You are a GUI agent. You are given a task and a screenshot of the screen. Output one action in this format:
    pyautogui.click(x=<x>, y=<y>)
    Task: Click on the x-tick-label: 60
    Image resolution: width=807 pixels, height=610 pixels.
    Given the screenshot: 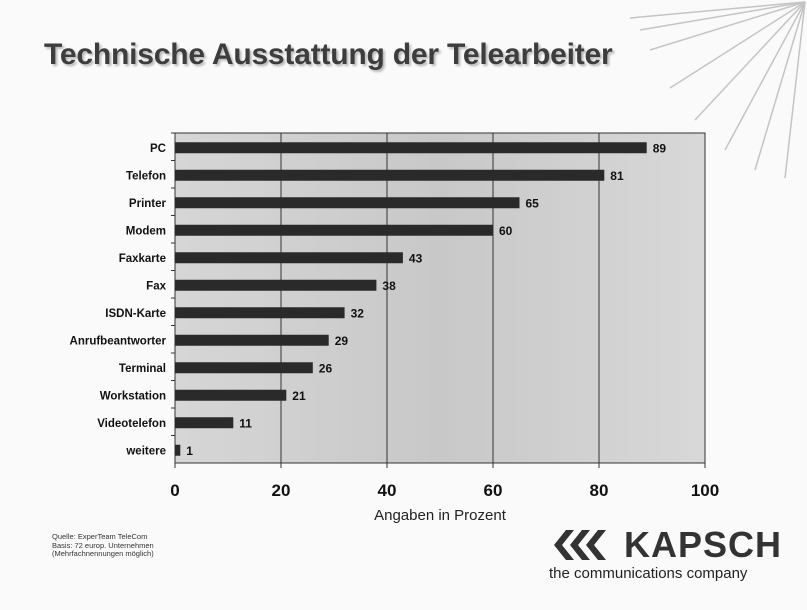 What is the action you would take?
    pyautogui.click(x=493, y=490)
    